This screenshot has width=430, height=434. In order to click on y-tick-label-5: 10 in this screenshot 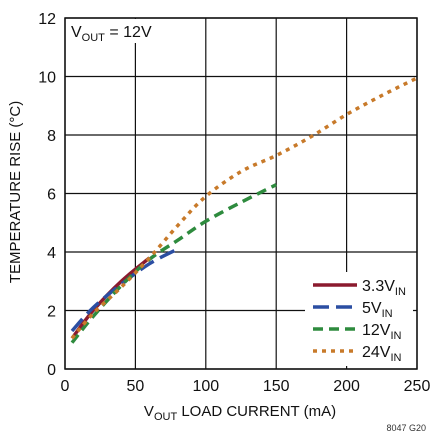, I will do `click(47, 78)`.